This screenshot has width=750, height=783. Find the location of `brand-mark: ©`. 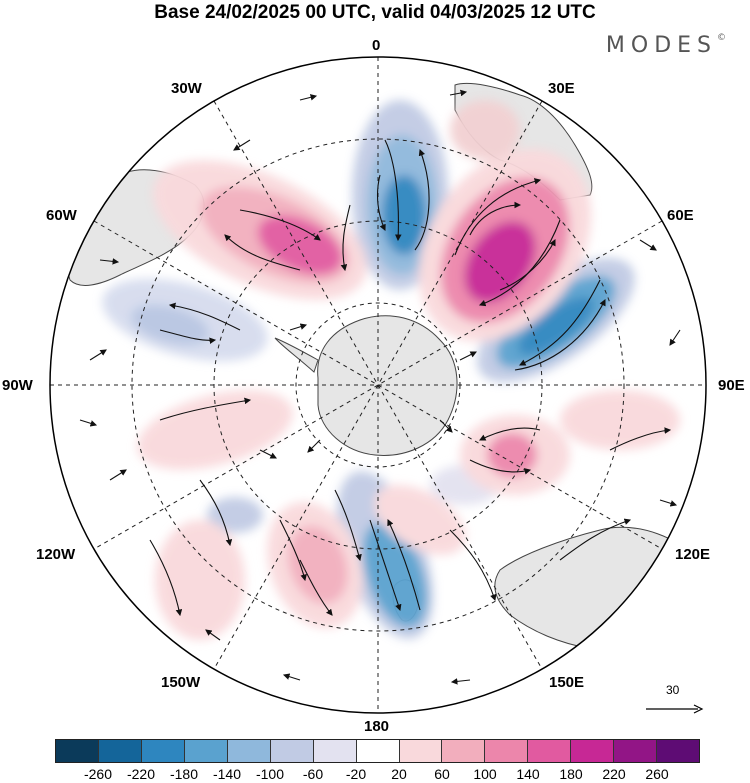

brand-mark: © is located at coordinates (721, 38).